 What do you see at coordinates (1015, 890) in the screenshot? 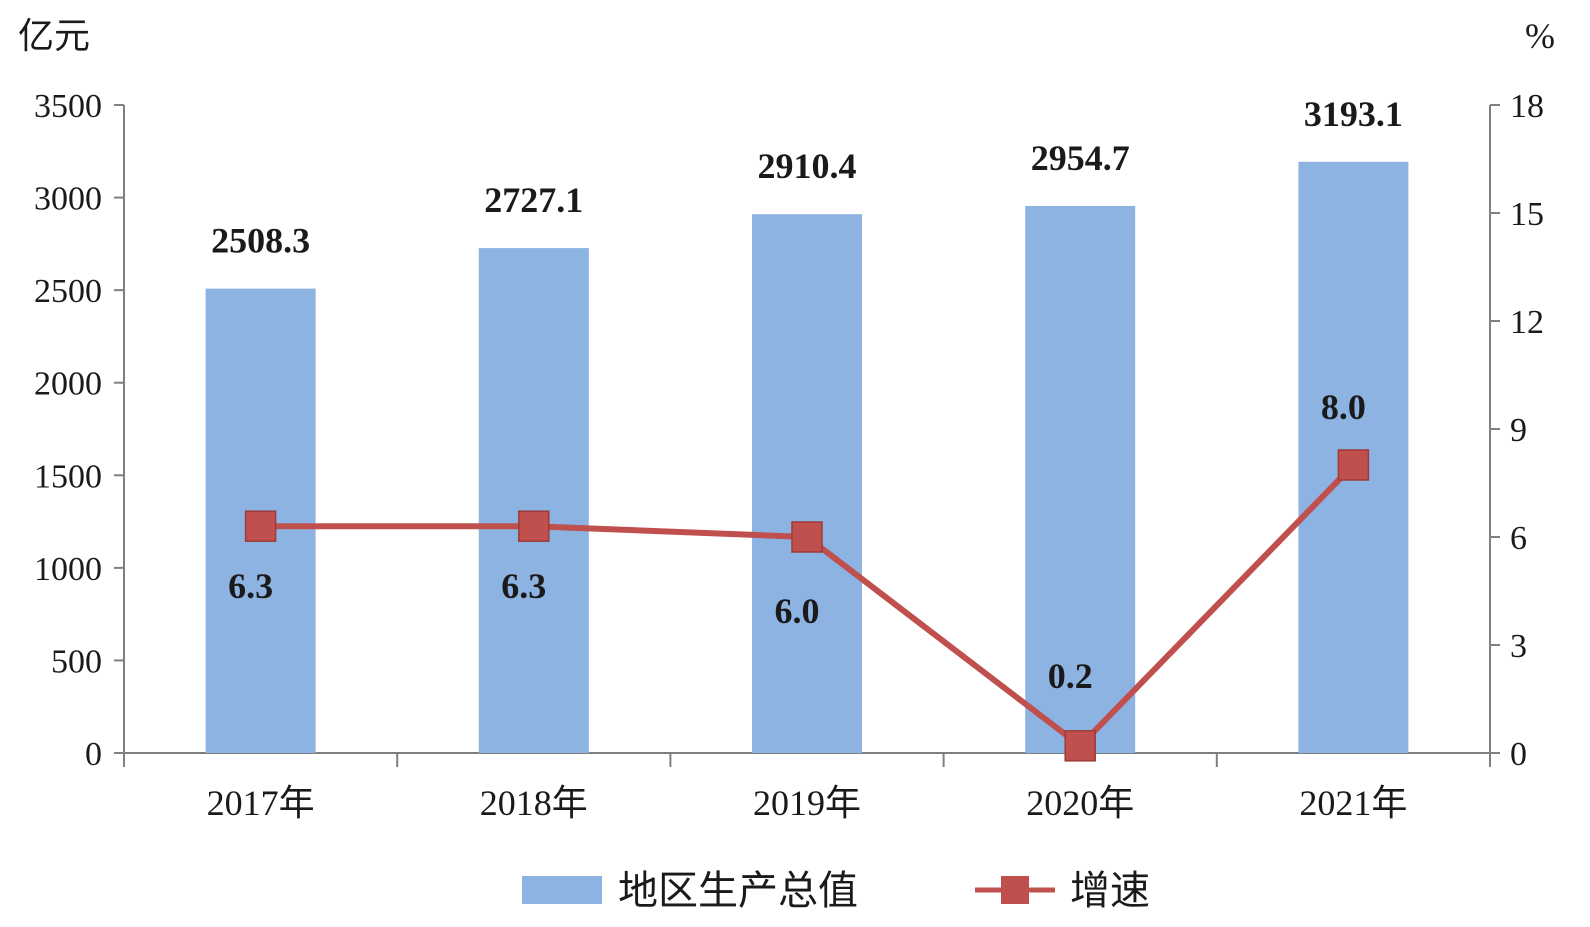
I see `legend-marker-growth` at bounding box center [1015, 890].